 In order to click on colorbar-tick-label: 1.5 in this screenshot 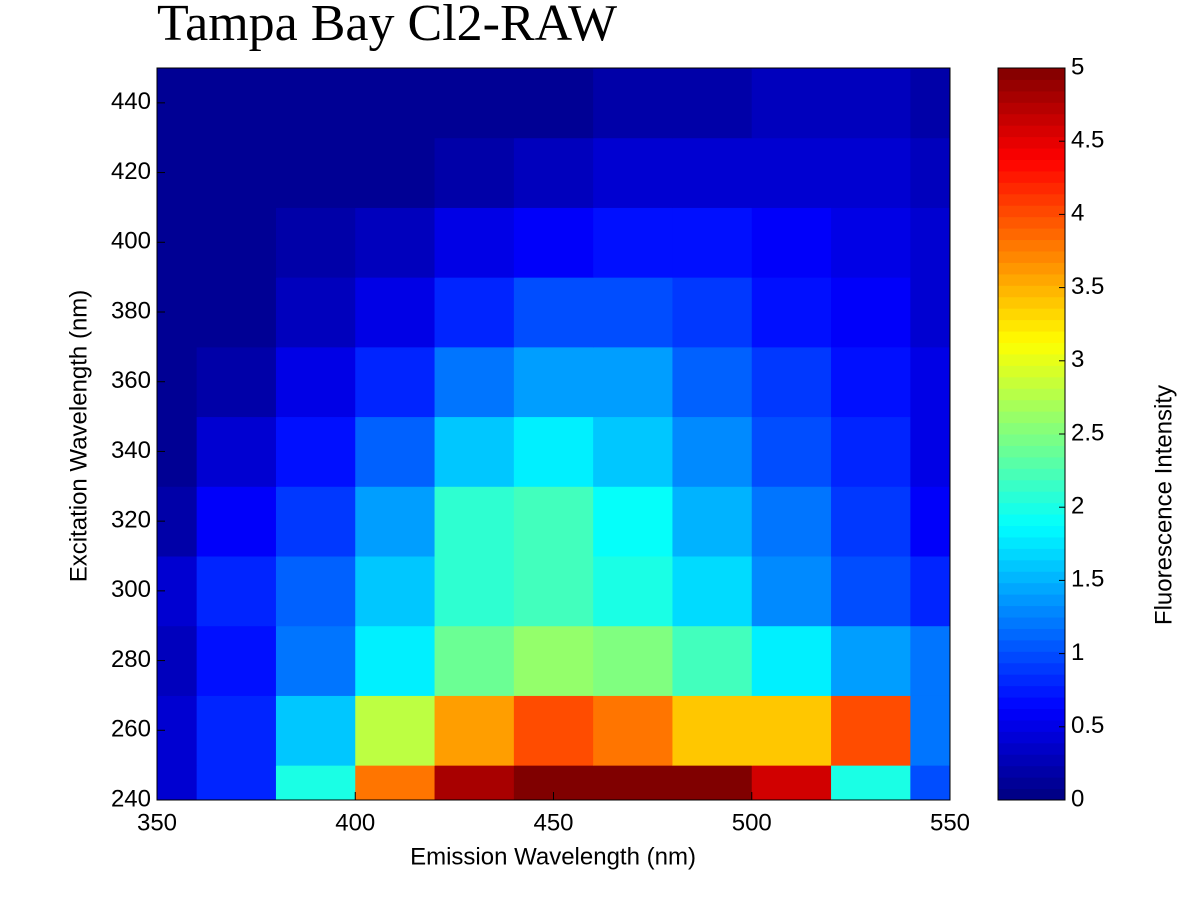, I will do `click(1087, 579)`.